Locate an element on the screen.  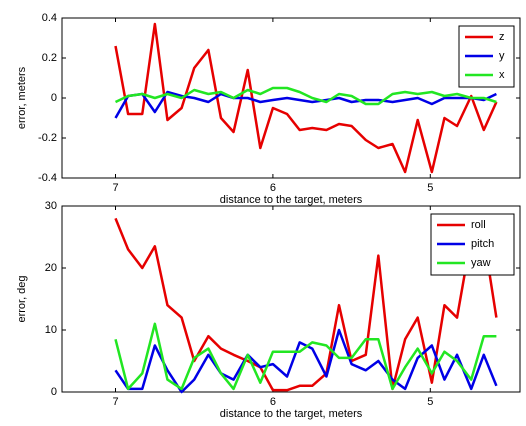
legend-label: yaw is located at coordinates (481, 263).